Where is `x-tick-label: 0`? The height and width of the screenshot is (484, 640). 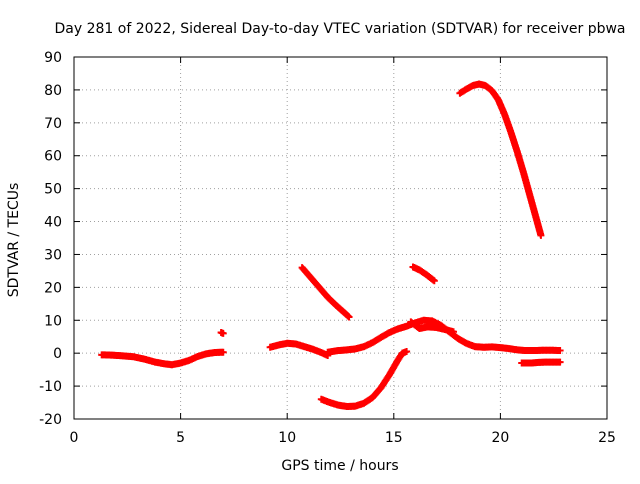
x-tick-label: 0 is located at coordinates (74, 438).